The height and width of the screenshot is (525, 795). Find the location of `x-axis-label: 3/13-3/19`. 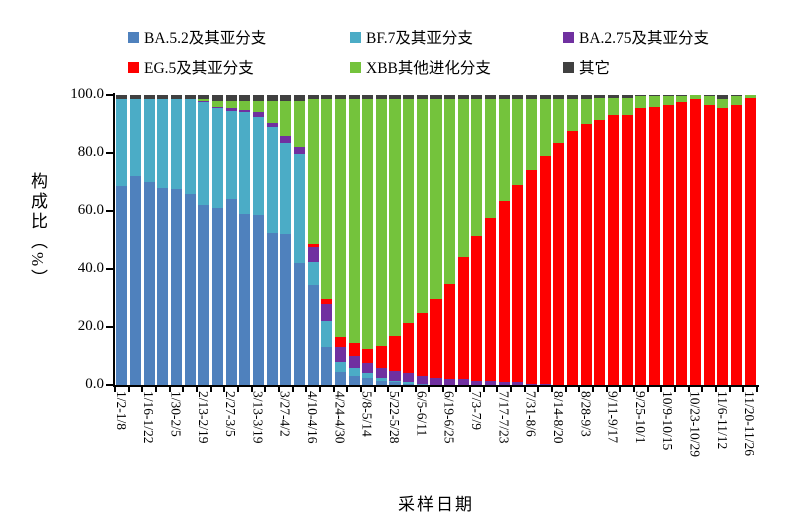

x-axis-label: 3/13-3/19 is located at coordinates (258, 417).